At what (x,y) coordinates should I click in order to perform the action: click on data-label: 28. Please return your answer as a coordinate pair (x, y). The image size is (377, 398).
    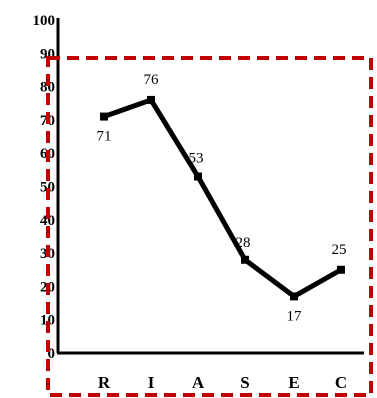
    Looking at the image, I should click on (243, 243).